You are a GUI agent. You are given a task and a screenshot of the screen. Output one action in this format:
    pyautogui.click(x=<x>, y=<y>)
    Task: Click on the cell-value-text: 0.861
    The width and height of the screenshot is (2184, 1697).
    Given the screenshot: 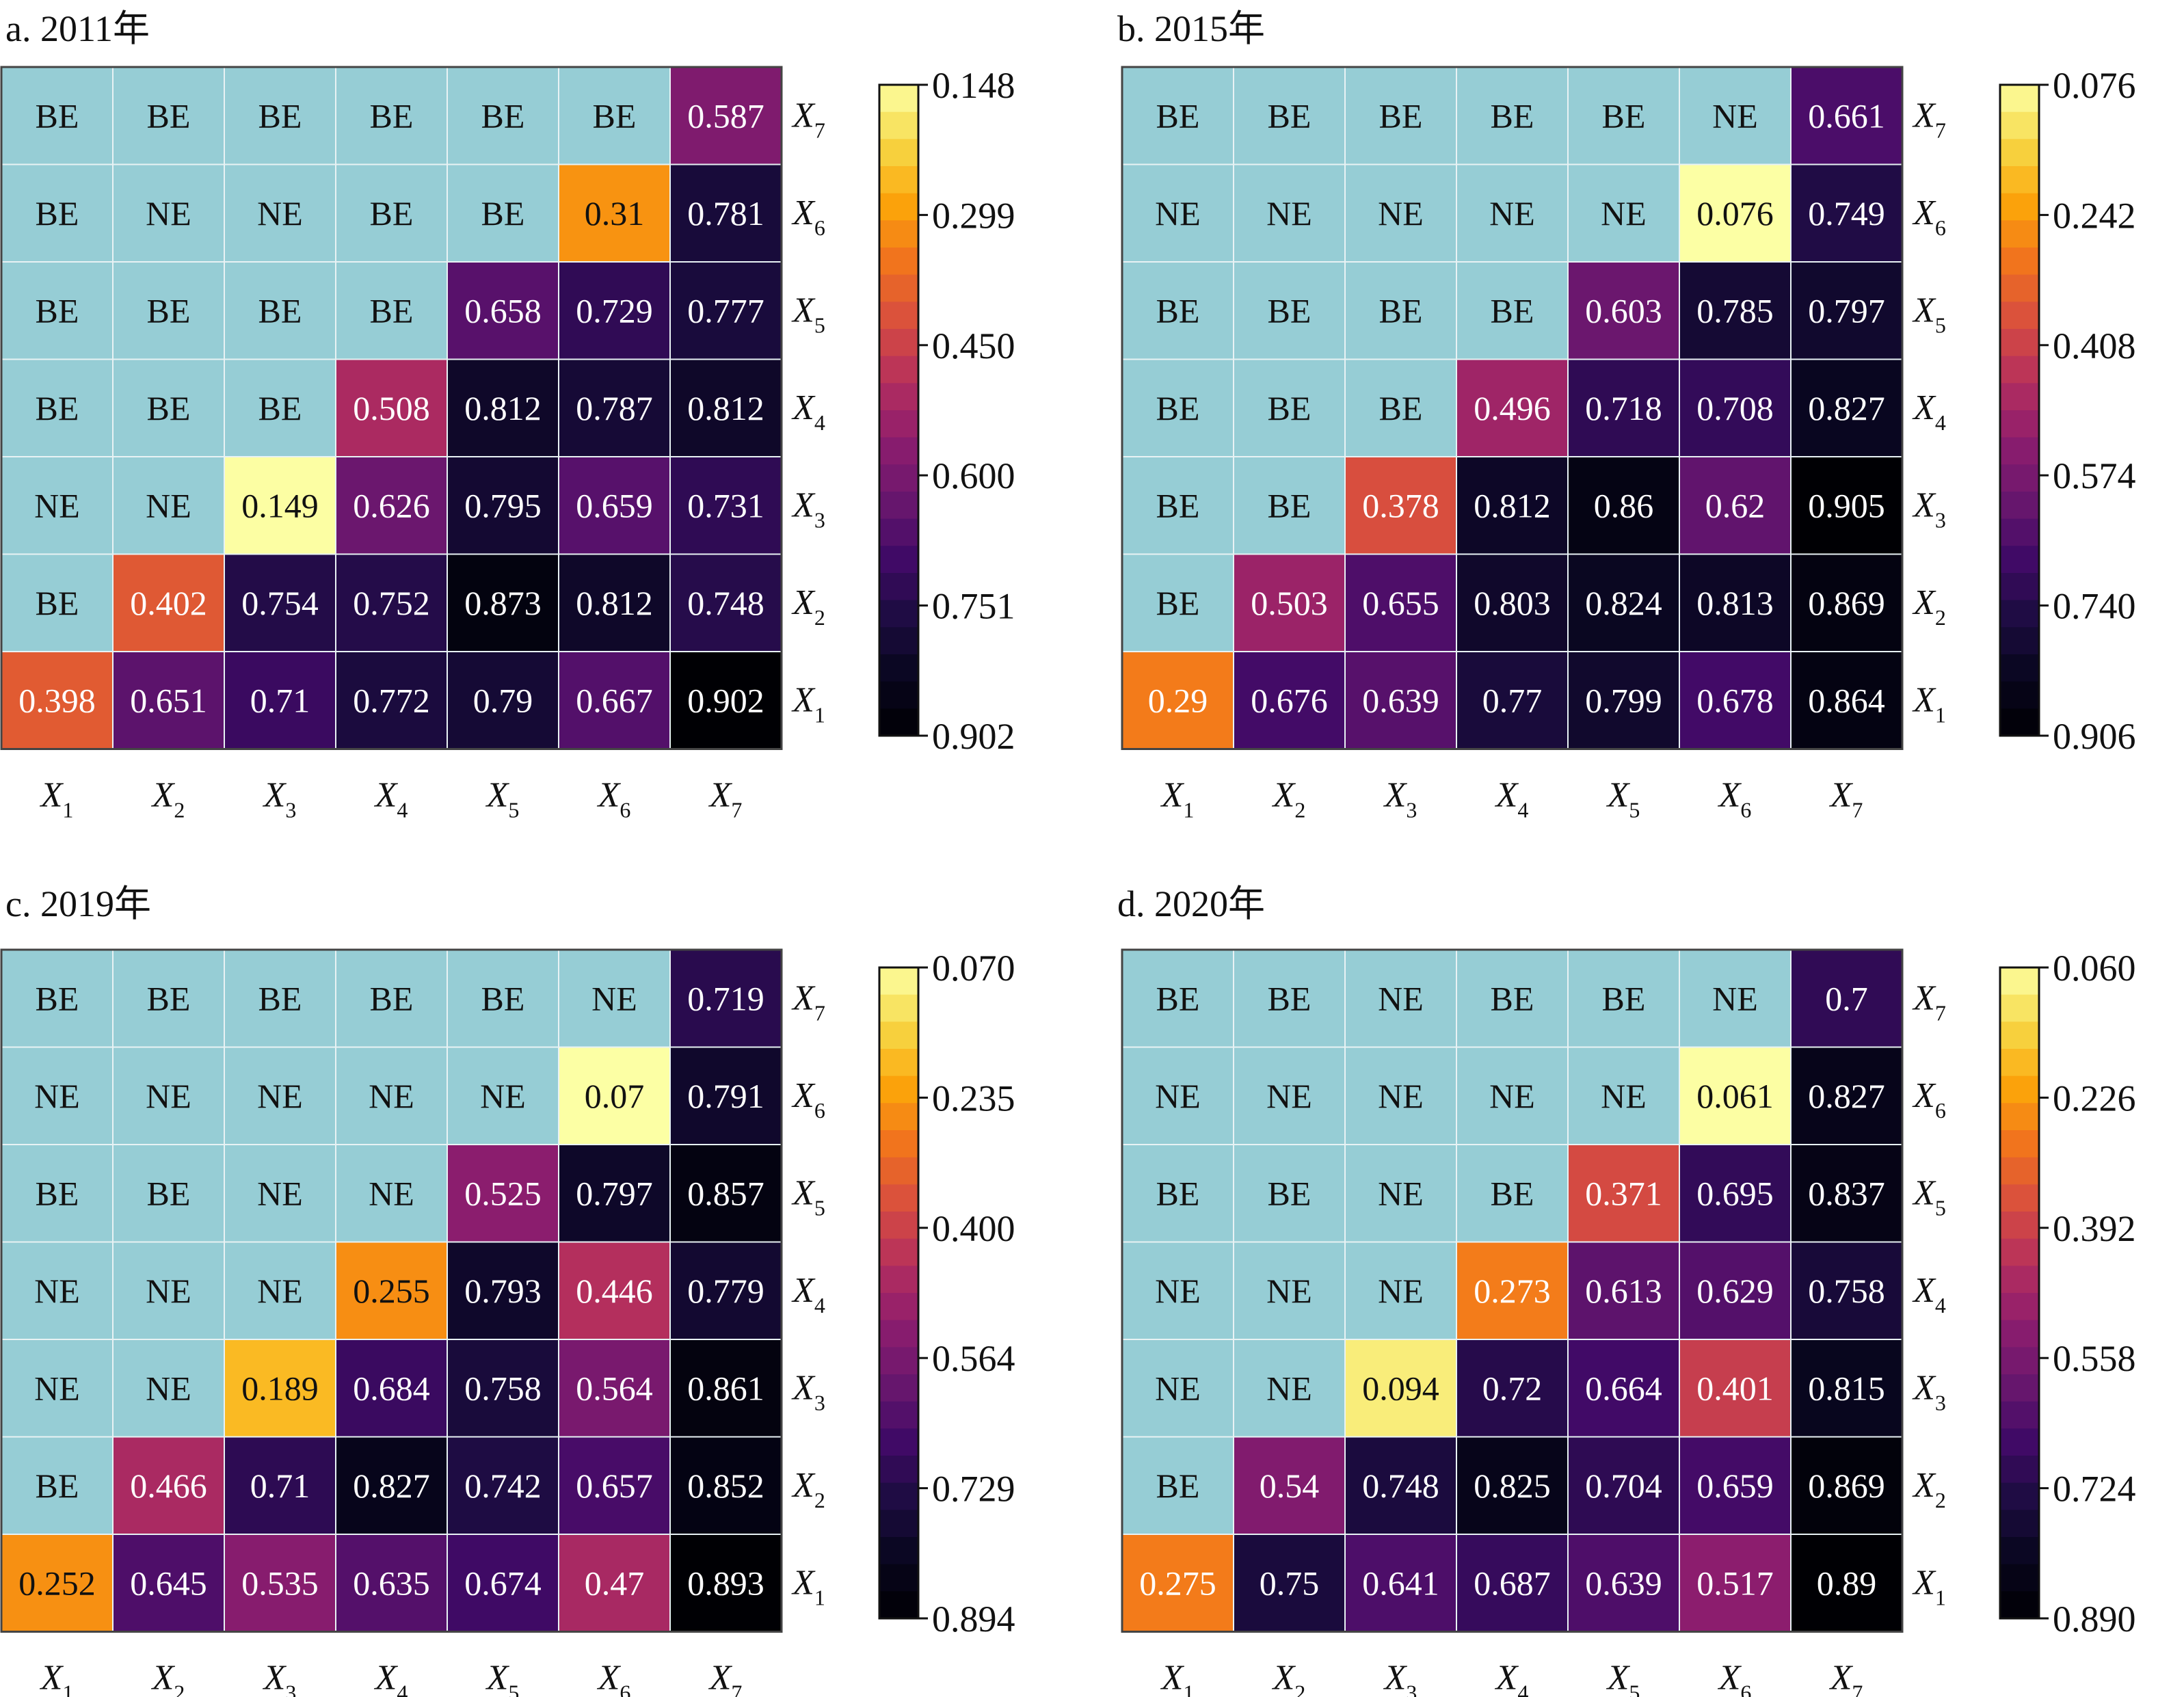 What is the action you would take?
    pyautogui.click(x=725, y=1388)
    